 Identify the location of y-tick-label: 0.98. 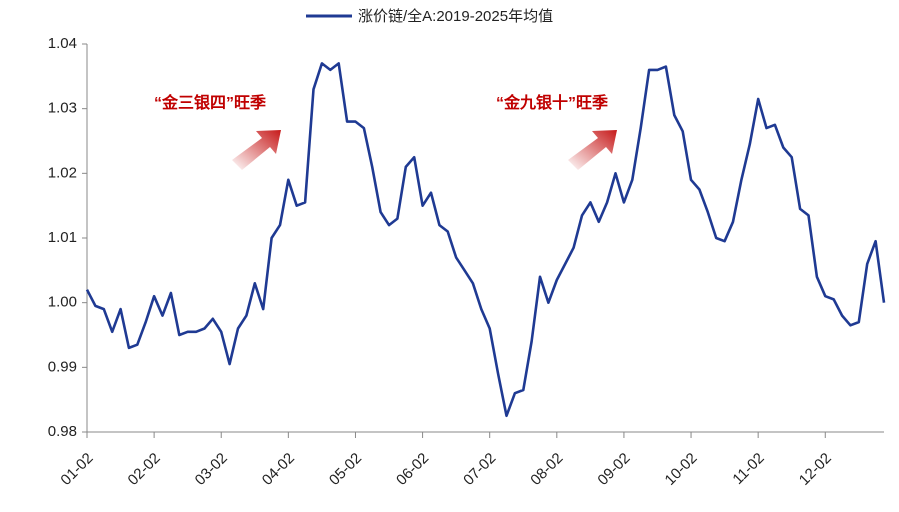
(62, 431).